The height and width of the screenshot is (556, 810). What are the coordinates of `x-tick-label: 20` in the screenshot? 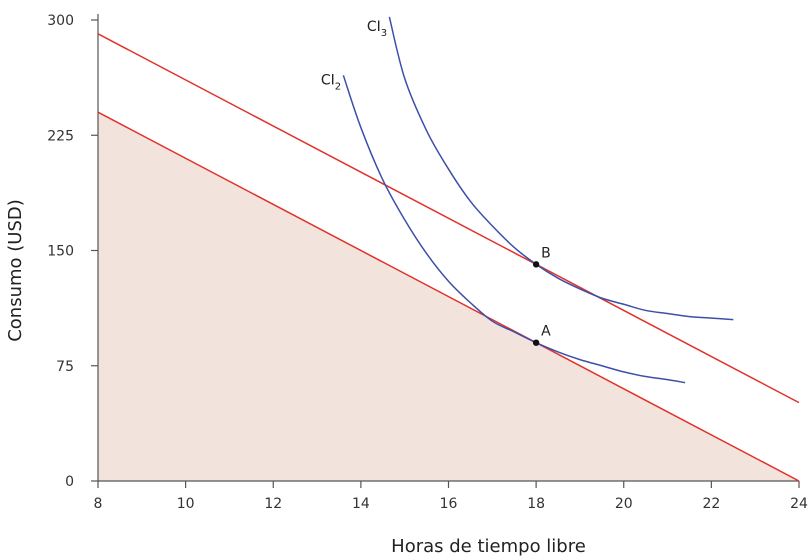 It's located at (624, 504).